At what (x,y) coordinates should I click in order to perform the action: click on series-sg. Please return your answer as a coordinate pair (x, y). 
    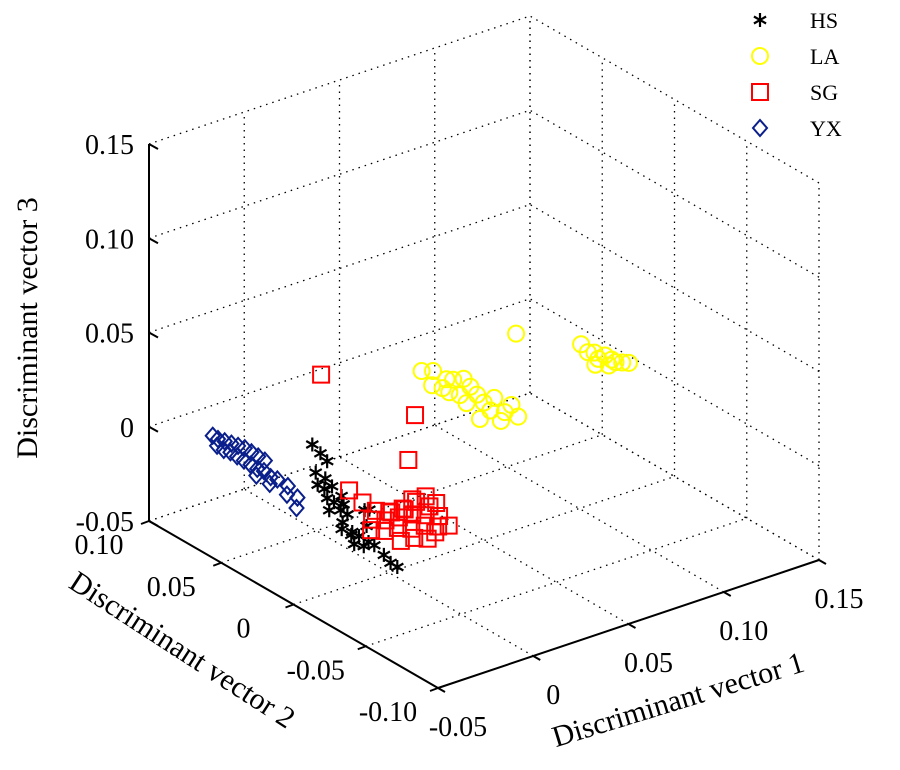
    Looking at the image, I should click on (385, 457).